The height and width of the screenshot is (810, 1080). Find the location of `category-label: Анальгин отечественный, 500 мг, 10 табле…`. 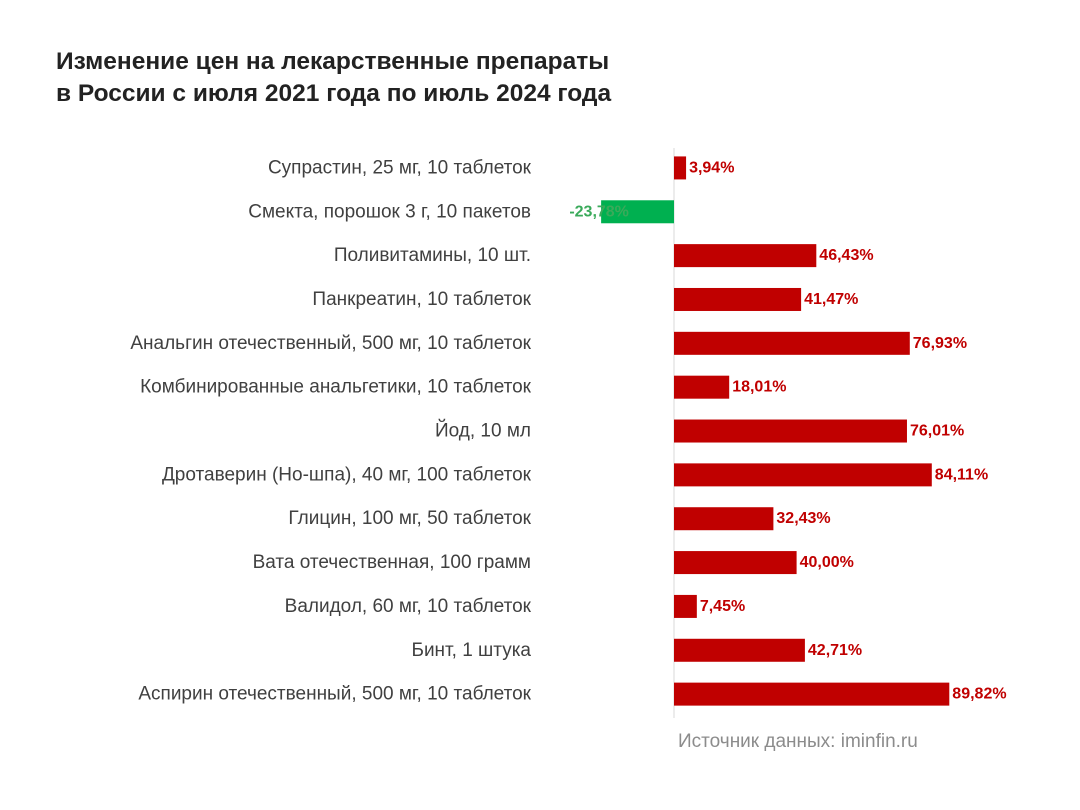

category-label: Анальгин отечественный, 500 мг, 10 табле… is located at coordinates (330, 343).